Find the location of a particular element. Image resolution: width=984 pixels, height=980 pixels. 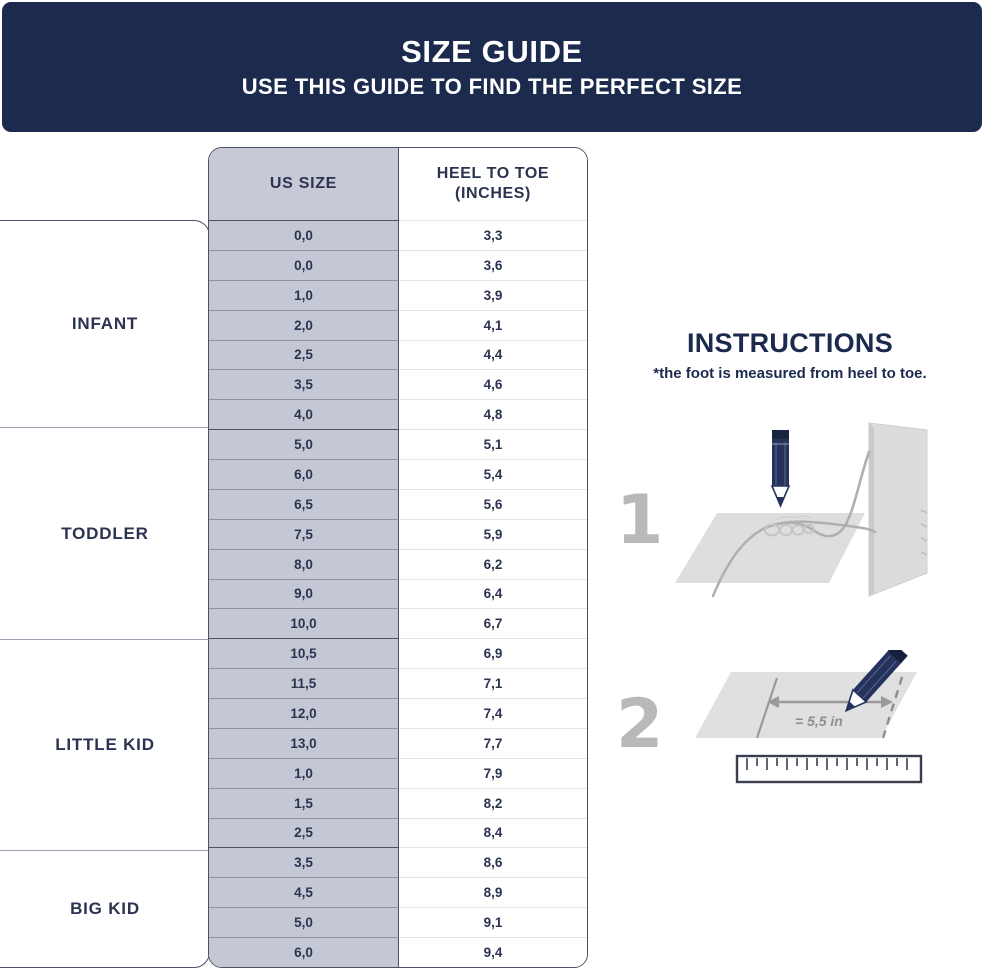

cell-heel-to-toe: 3,6 is located at coordinates (493, 264).